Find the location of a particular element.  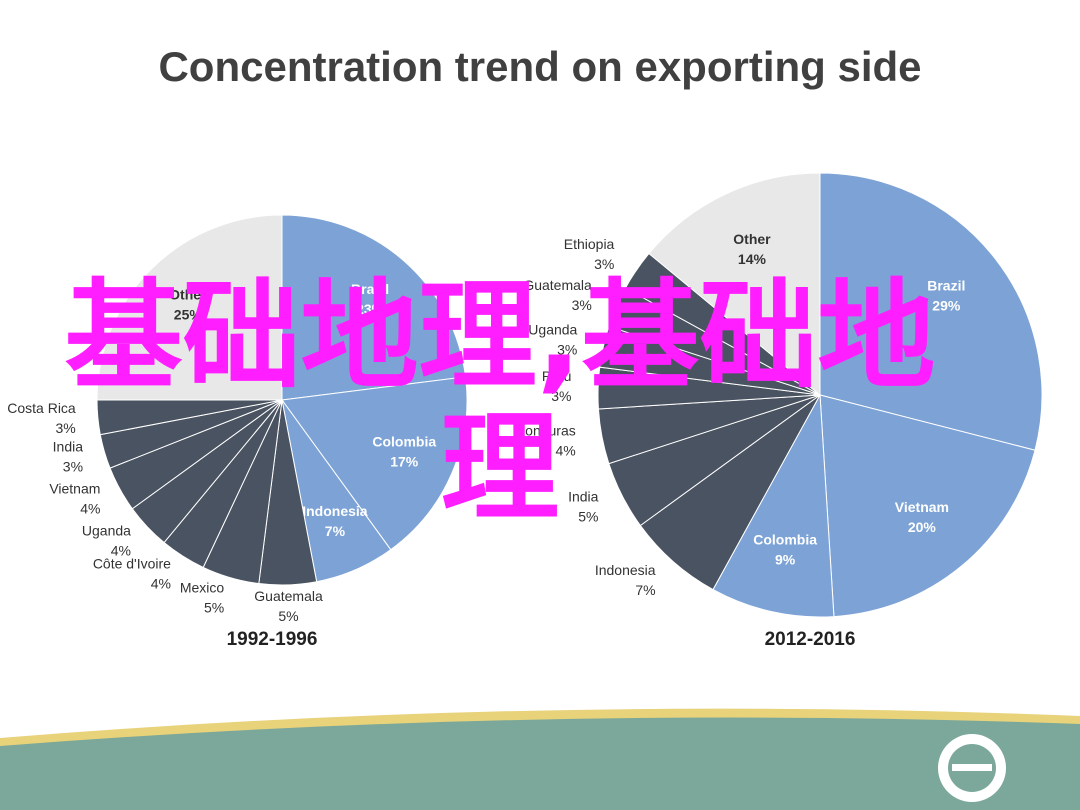

slice-value-label: 29% is located at coordinates (946, 306).